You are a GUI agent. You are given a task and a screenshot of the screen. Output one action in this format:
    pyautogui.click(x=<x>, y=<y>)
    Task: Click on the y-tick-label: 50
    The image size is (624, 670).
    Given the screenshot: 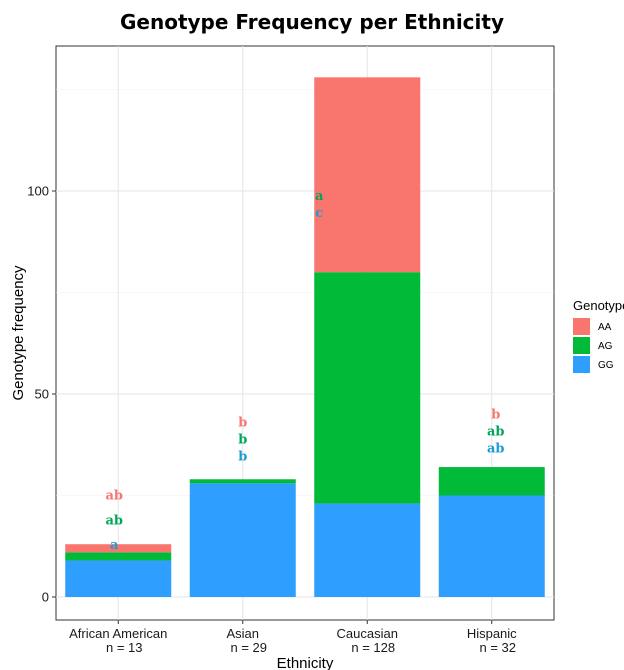 What is the action you would take?
    pyautogui.click(x=42, y=394)
    